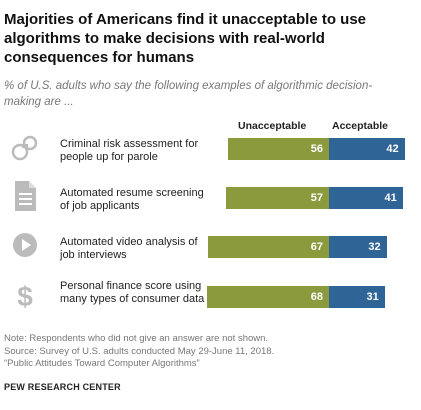 The height and width of the screenshot is (410, 421). What do you see at coordinates (372, 297) in the screenshot?
I see `value-label-acceptable: 31` at bounding box center [372, 297].